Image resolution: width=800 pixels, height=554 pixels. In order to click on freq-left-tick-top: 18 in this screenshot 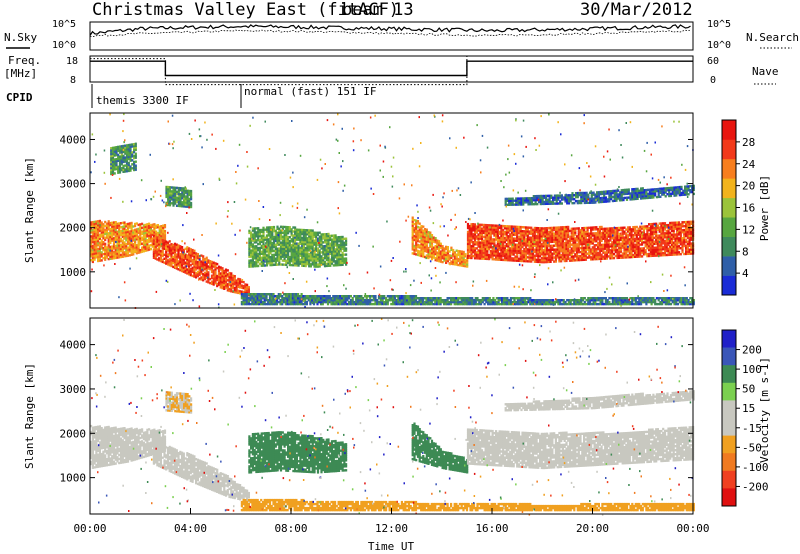, I will do `click(72, 61)`.